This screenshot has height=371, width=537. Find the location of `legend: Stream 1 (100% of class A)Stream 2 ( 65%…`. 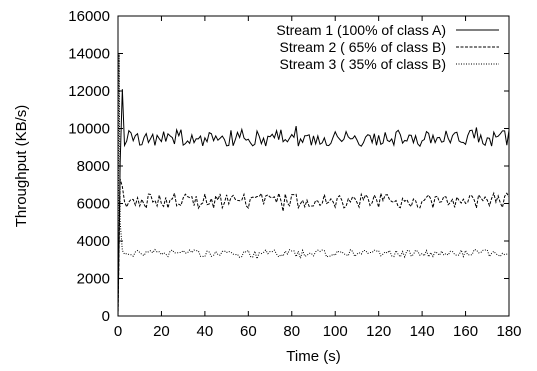

legend: Stream 1 (100% of class A)Stream 2 ( 65%… is located at coordinates (387, 47).